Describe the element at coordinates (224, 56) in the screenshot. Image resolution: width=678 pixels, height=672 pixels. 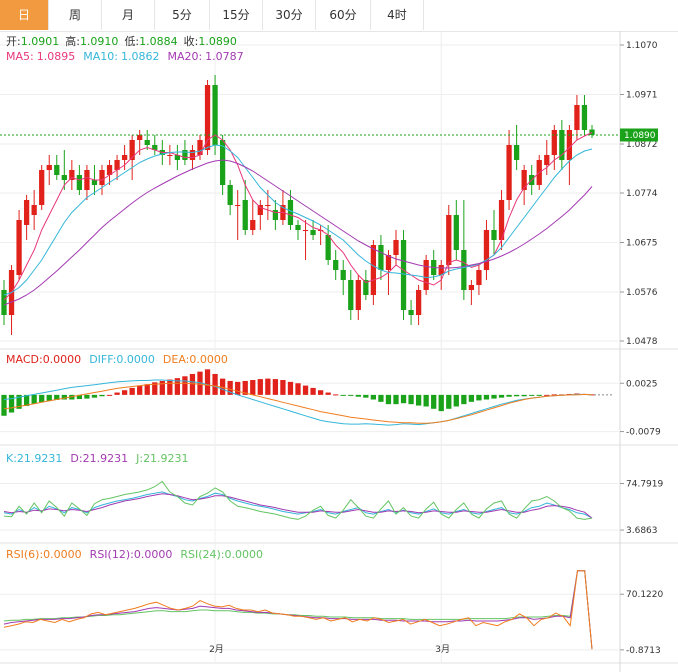
I see `ma20-value: 1.0787` at that location.